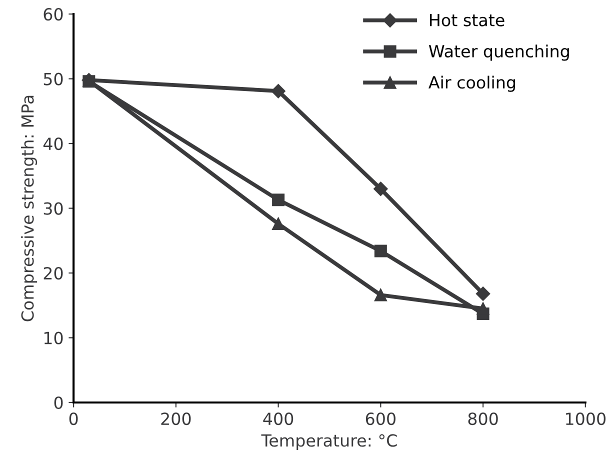 The width and height of the screenshot is (613, 468). I want to click on y-tick-label: 30, so click(53, 208).